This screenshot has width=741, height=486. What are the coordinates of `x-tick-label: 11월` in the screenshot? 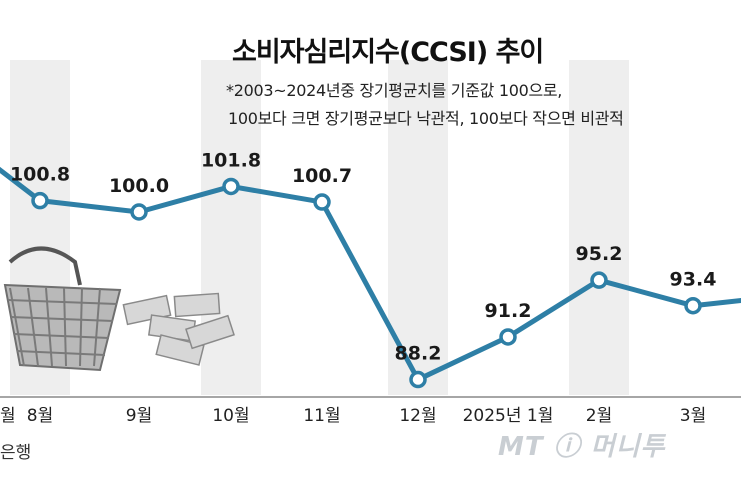 It's located at (321, 416).